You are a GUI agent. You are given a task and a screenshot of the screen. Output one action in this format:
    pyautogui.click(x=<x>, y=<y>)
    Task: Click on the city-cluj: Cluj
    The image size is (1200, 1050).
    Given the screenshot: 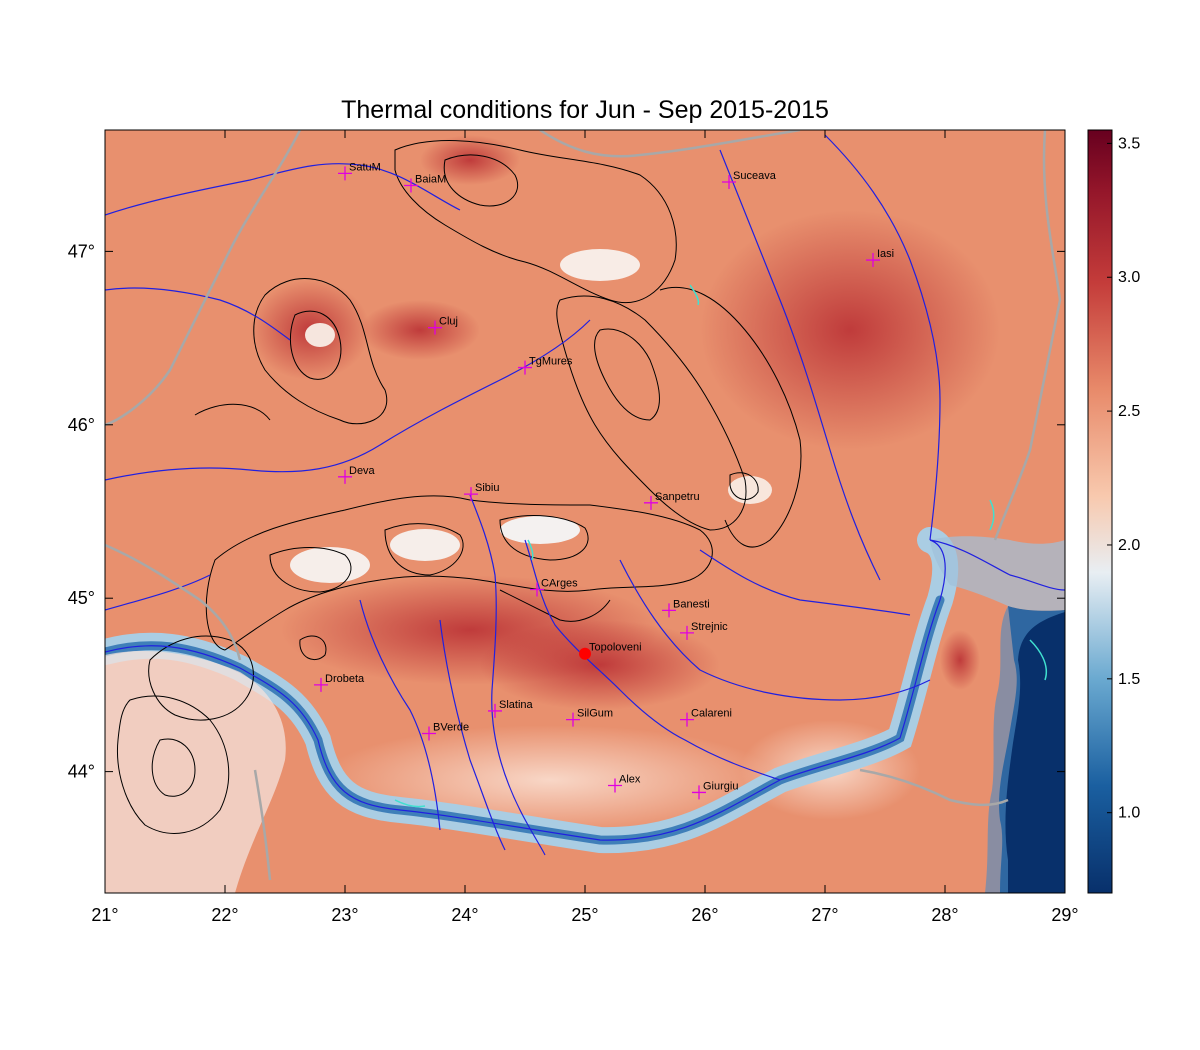 What is the action you would take?
    pyautogui.click(x=443, y=325)
    